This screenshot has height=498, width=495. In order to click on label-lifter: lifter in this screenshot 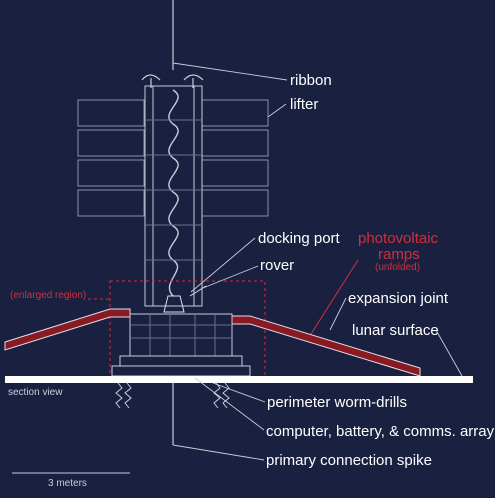, I will do `click(304, 104)`.